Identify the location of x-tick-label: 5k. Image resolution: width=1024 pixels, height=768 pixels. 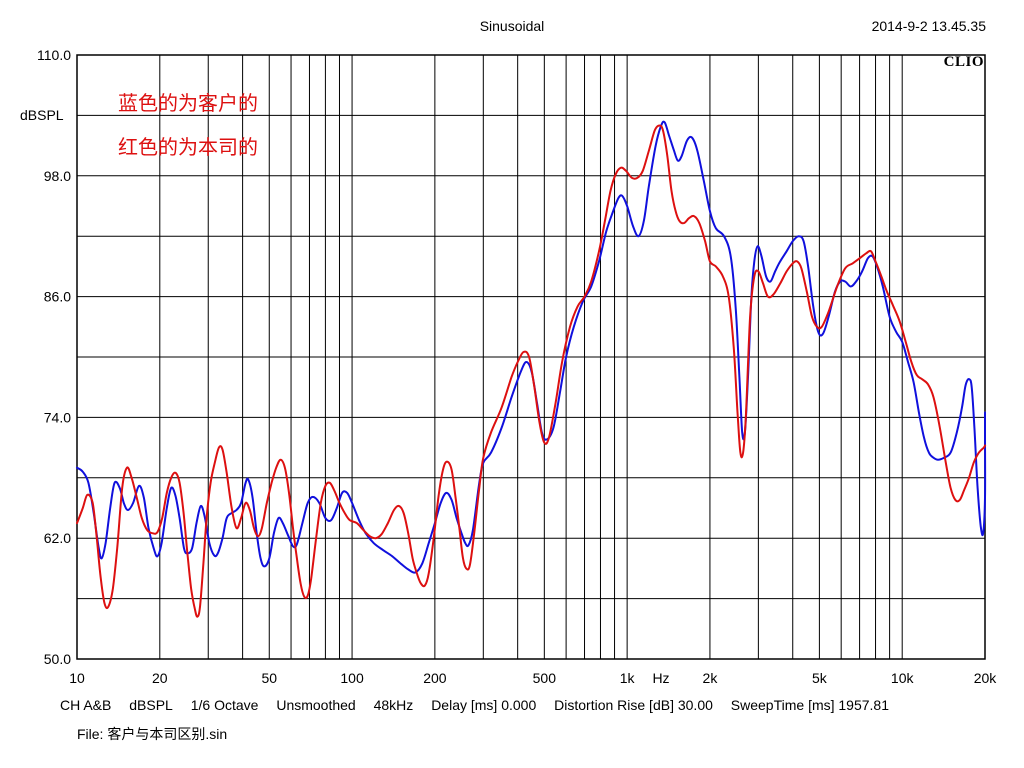
(820, 678).